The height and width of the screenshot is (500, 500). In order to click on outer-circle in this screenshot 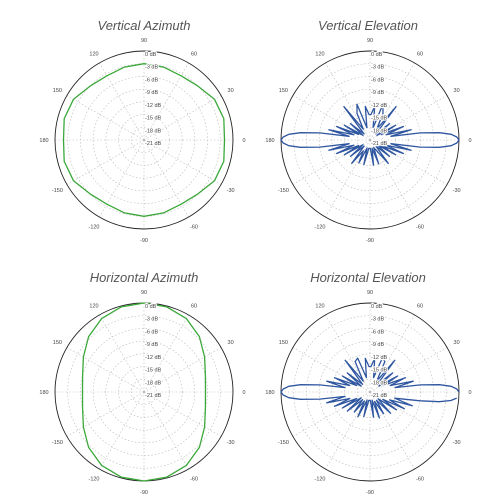, I will do `click(144, 140)`.